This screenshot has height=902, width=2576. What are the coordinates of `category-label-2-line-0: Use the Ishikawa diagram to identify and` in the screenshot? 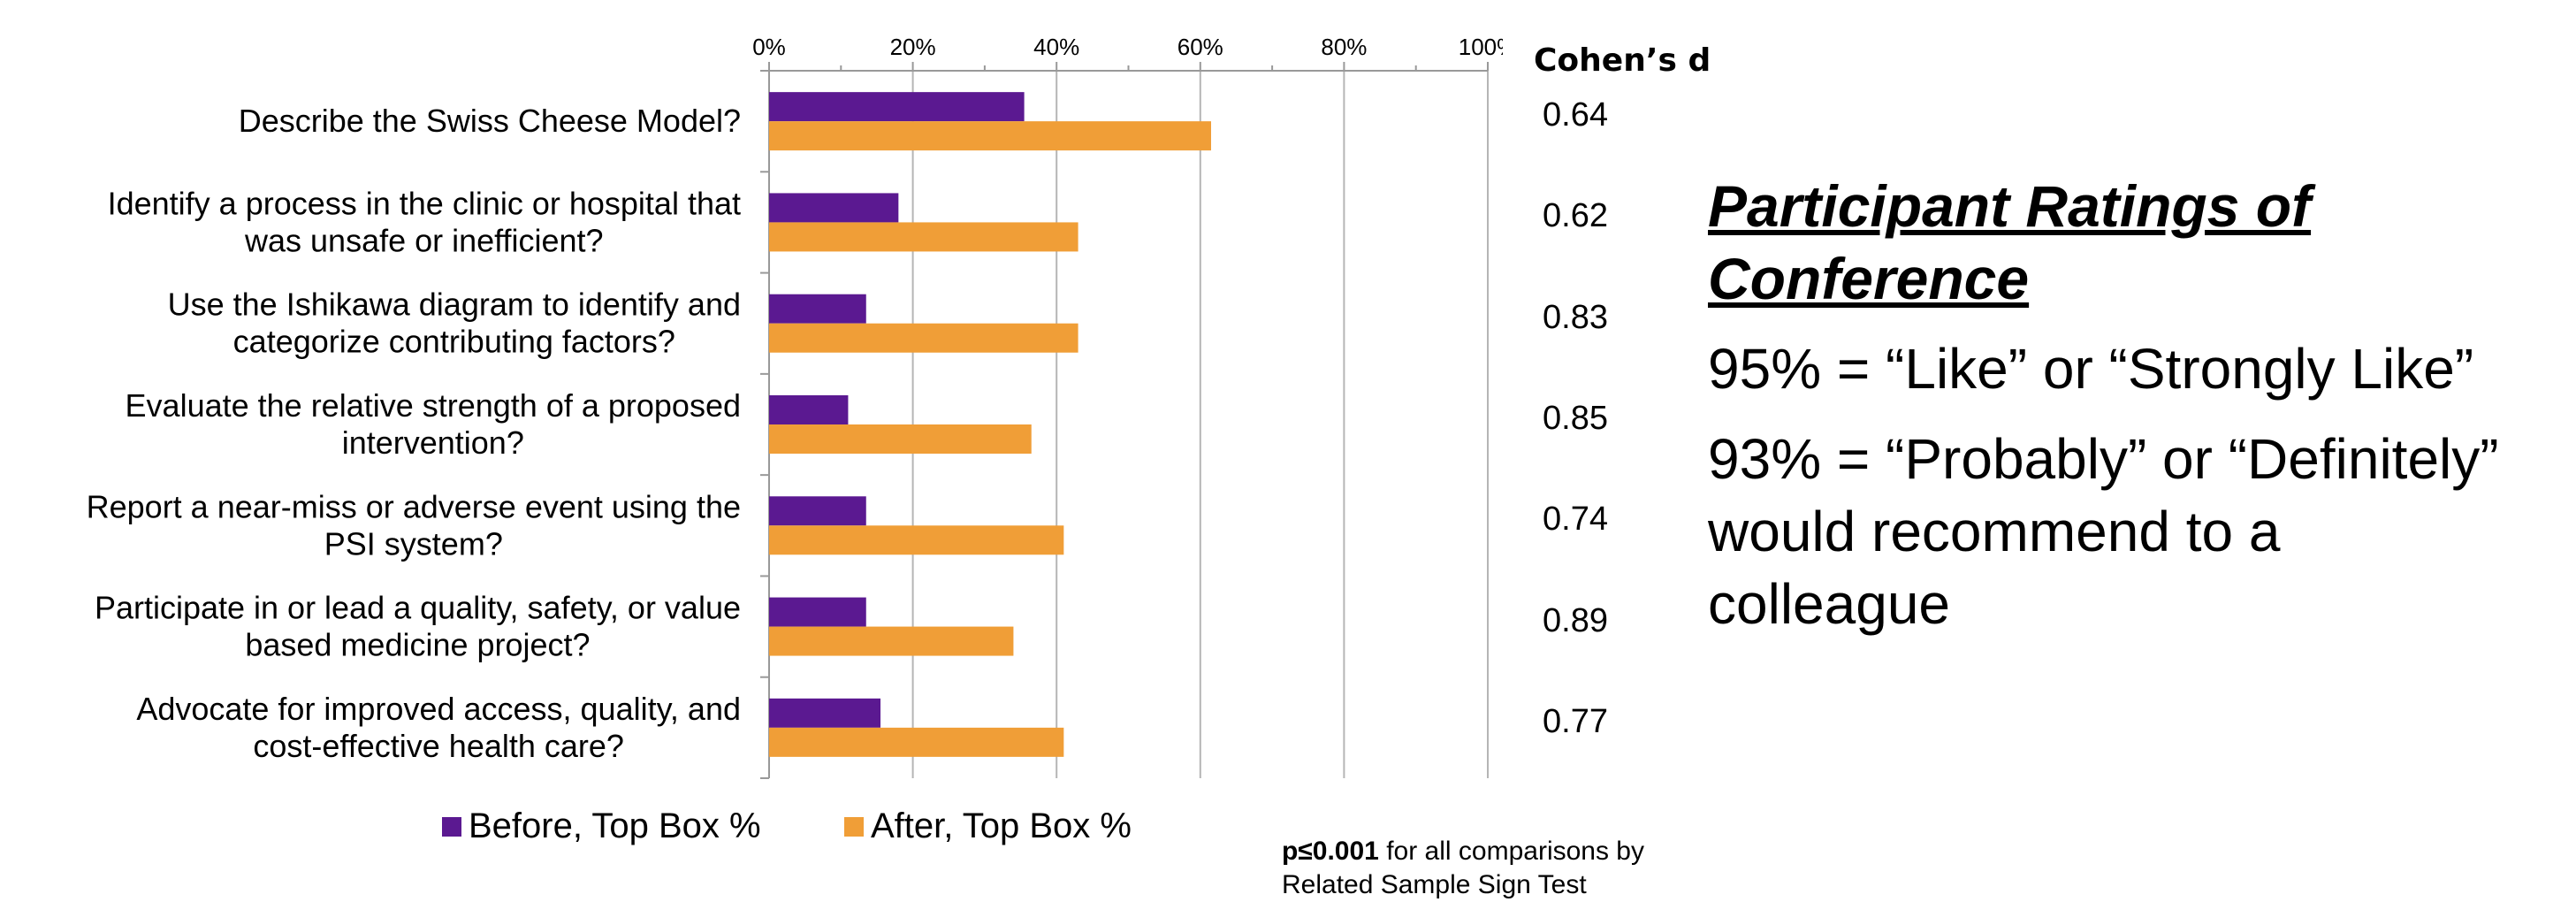 It's located at (454, 305).